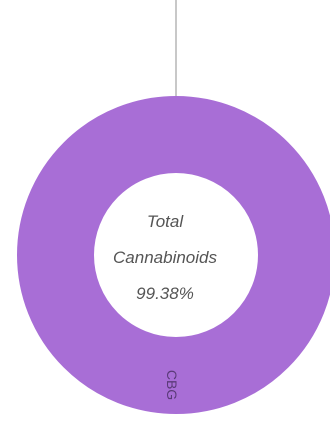 The image size is (330, 428). I want to click on center-title-line-1: Total, so click(165, 221).